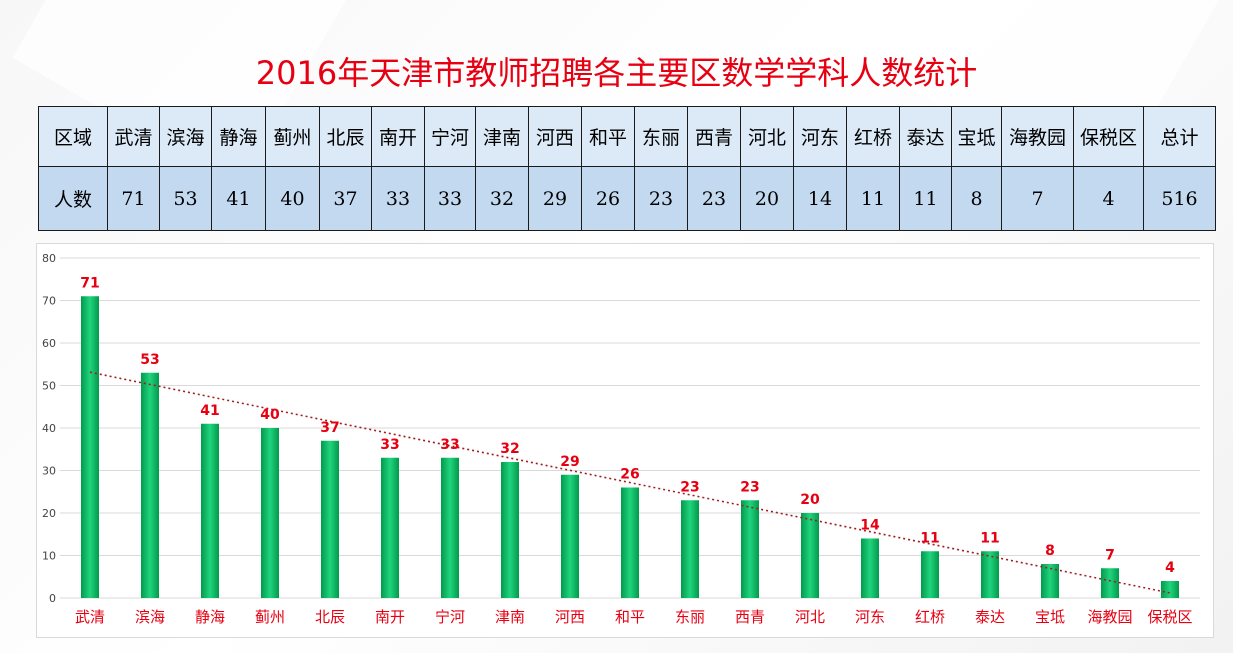 The height and width of the screenshot is (653, 1233). What do you see at coordinates (1110, 555) in the screenshot?
I see `data-label: 7` at bounding box center [1110, 555].